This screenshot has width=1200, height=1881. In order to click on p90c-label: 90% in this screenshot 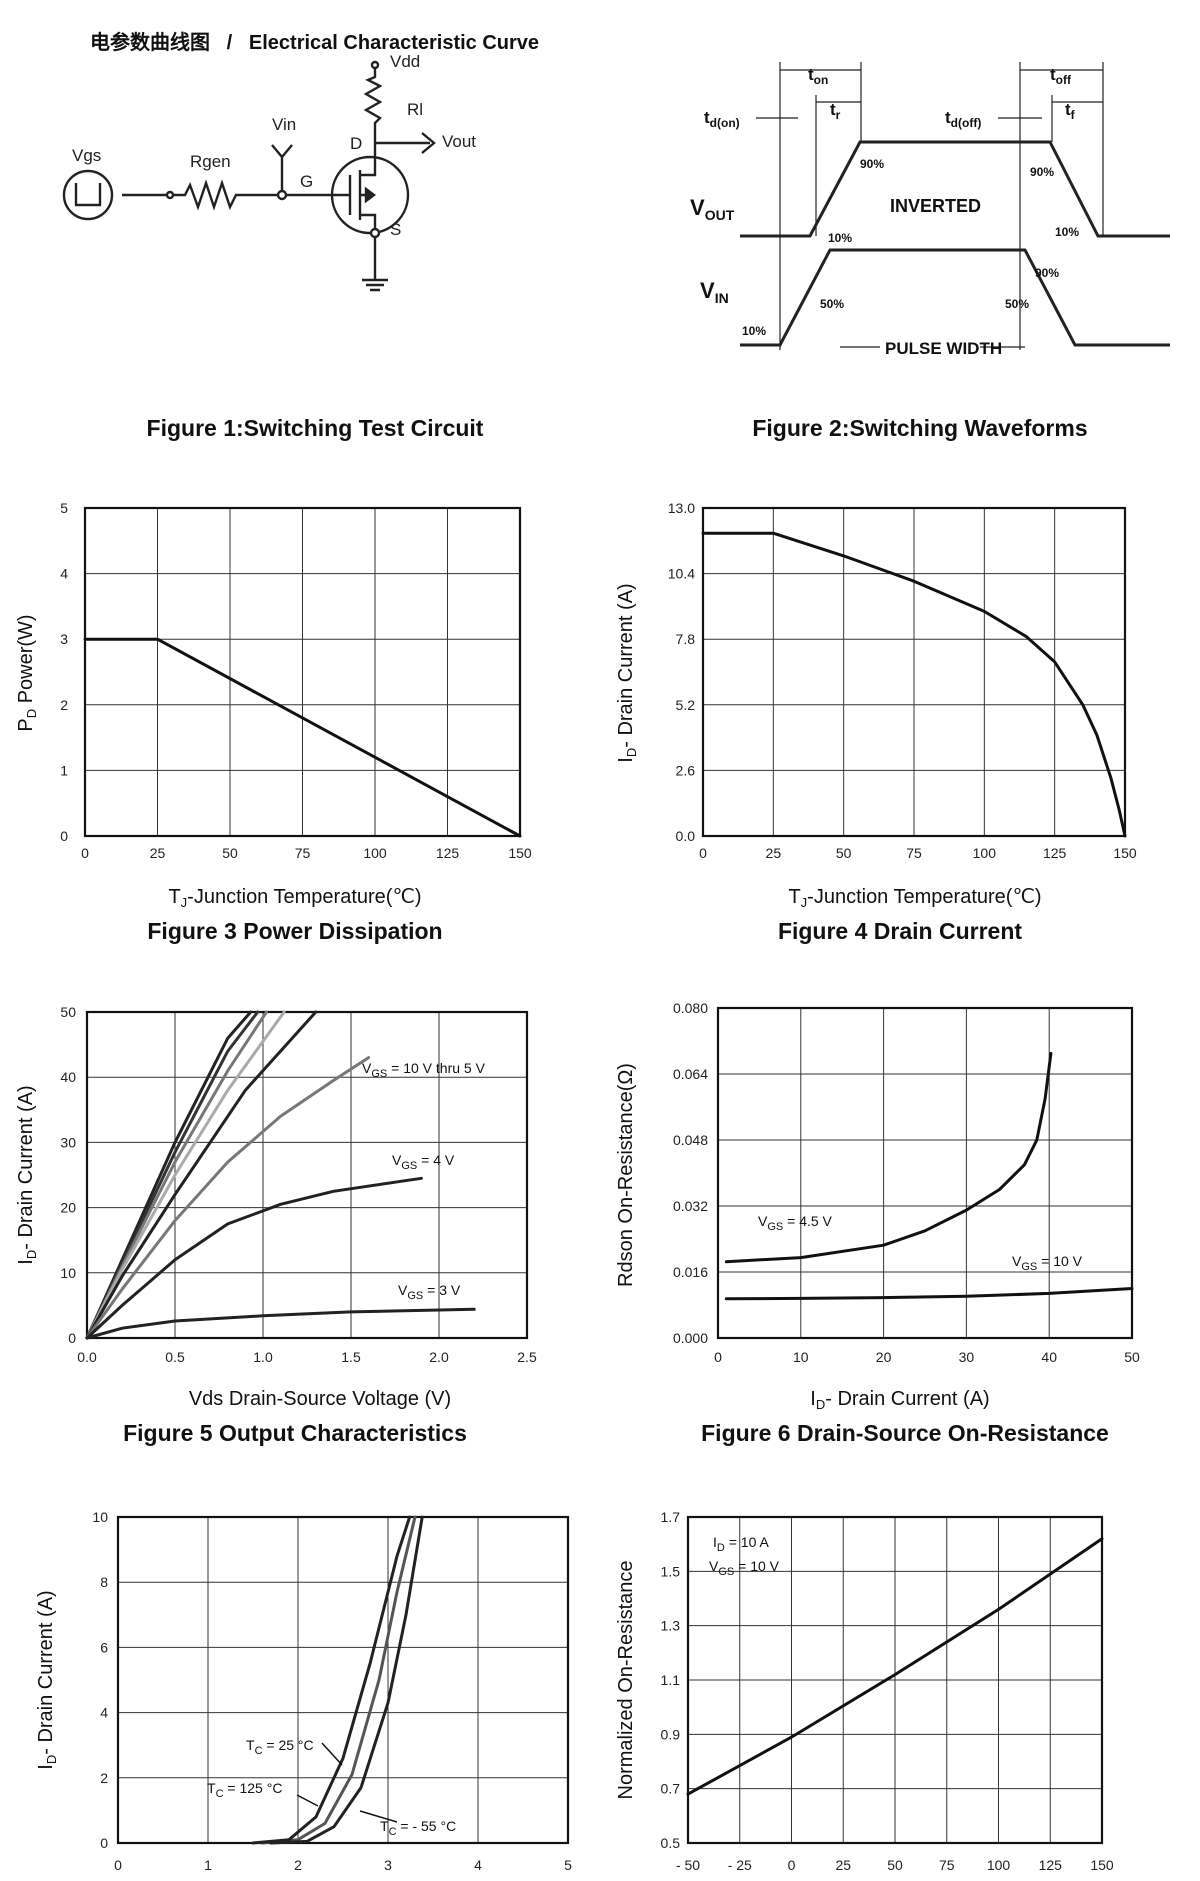, I will do `click(1047, 273)`.